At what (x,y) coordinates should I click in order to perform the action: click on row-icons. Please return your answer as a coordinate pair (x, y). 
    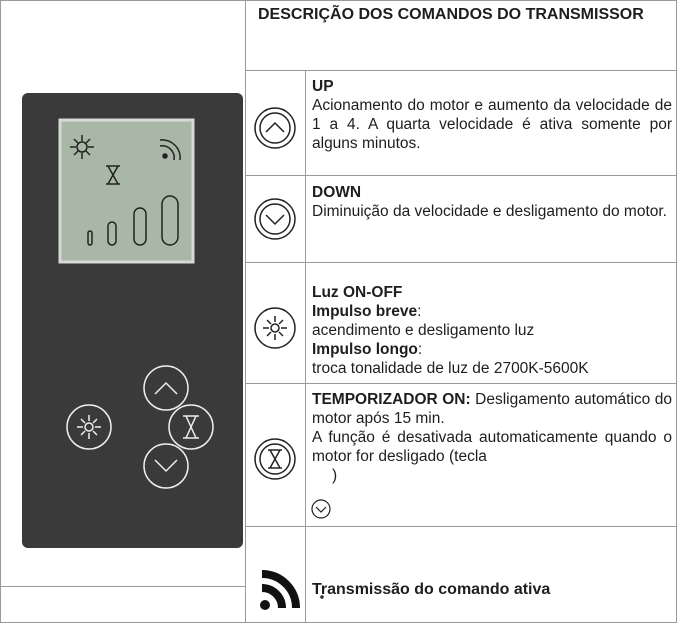
    Looking at the image, I should click on (289, 353).